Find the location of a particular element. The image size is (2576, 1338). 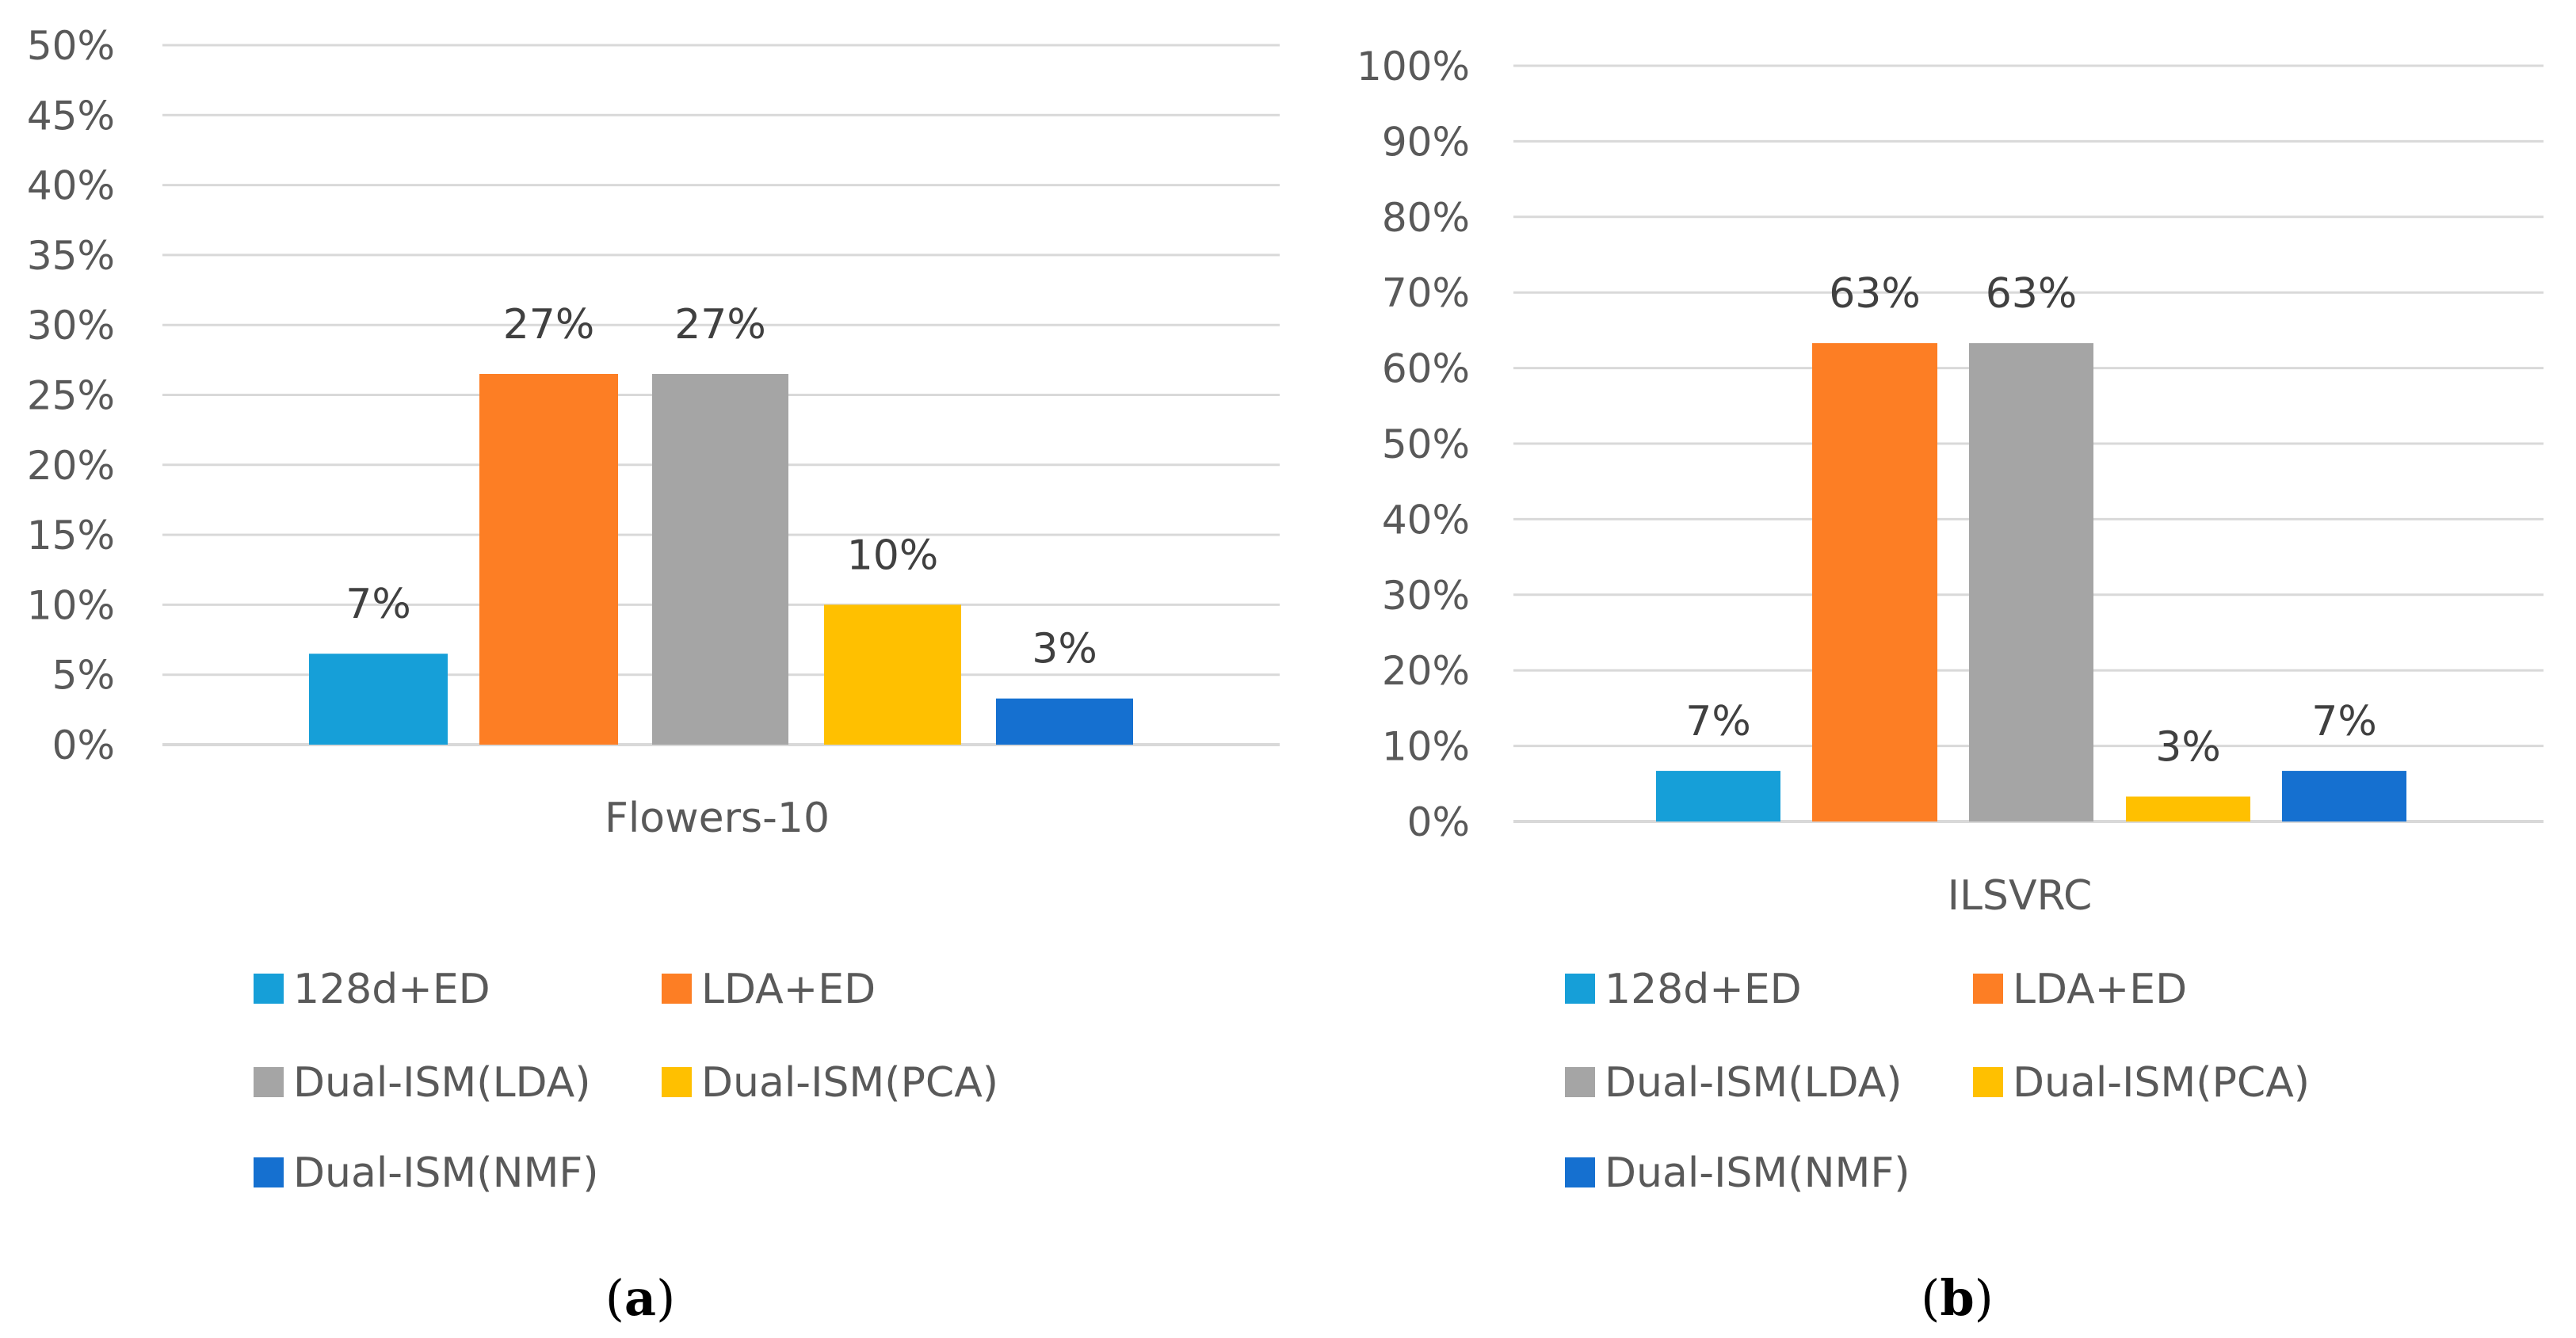

y-tick-label: 45% is located at coordinates (71, 116).